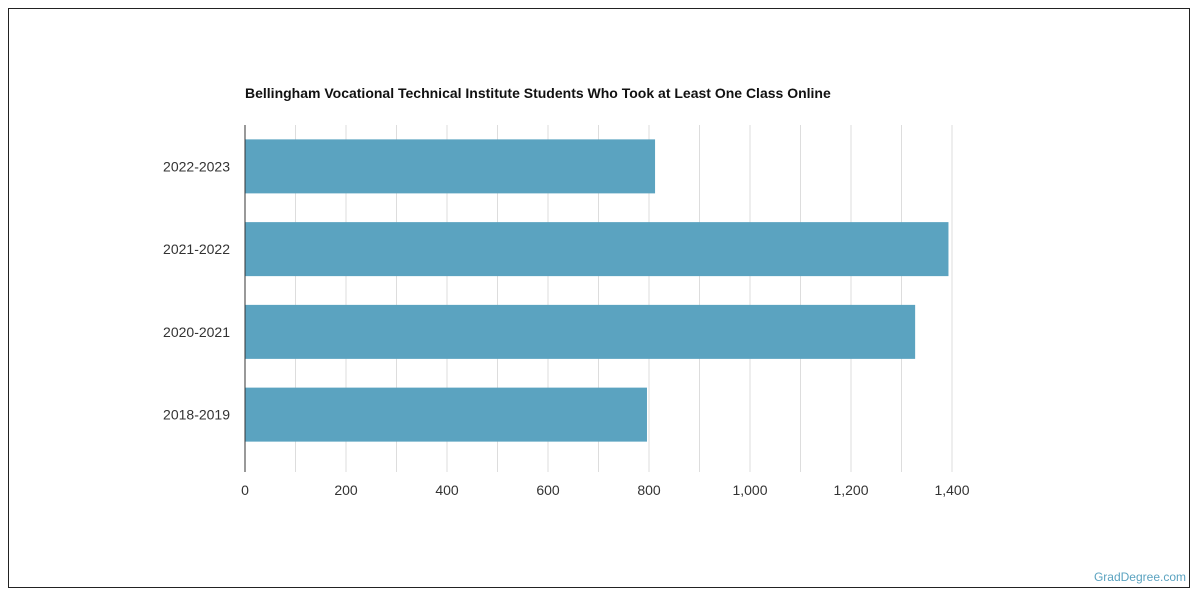 The width and height of the screenshot is (1200, 600). Describe the element at coordinates (196, 166) in the screenshot. I see `category-label: 2022-2023` at that location.